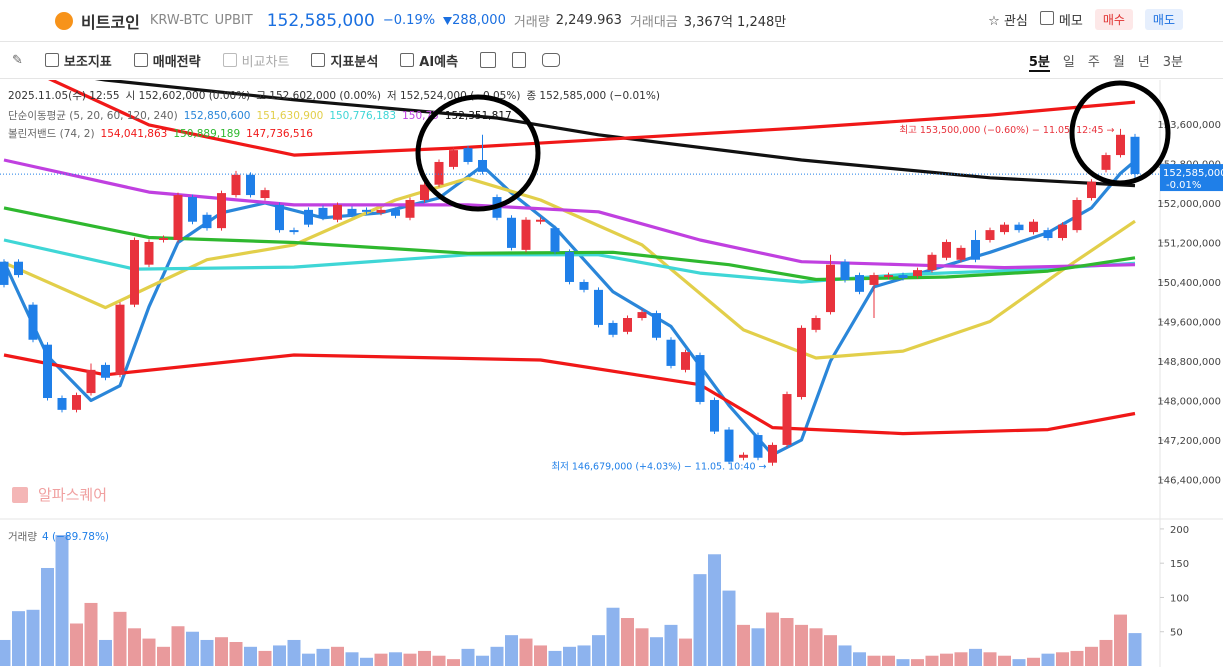 This screenshot has width=1223, height=667. What do you see at coordinates (1176, 633) in the screenshot?
I see `y-tick-label: 50` at bounding box center [1176, 633].